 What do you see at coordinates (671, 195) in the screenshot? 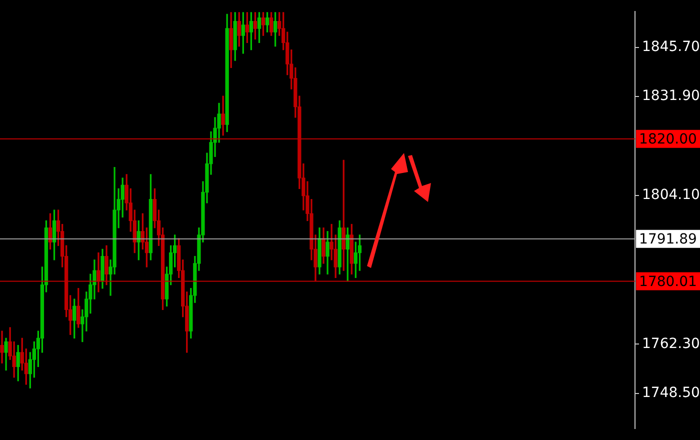
I see `y-tick-label: 1804.10` at bounding box center [671, 195].